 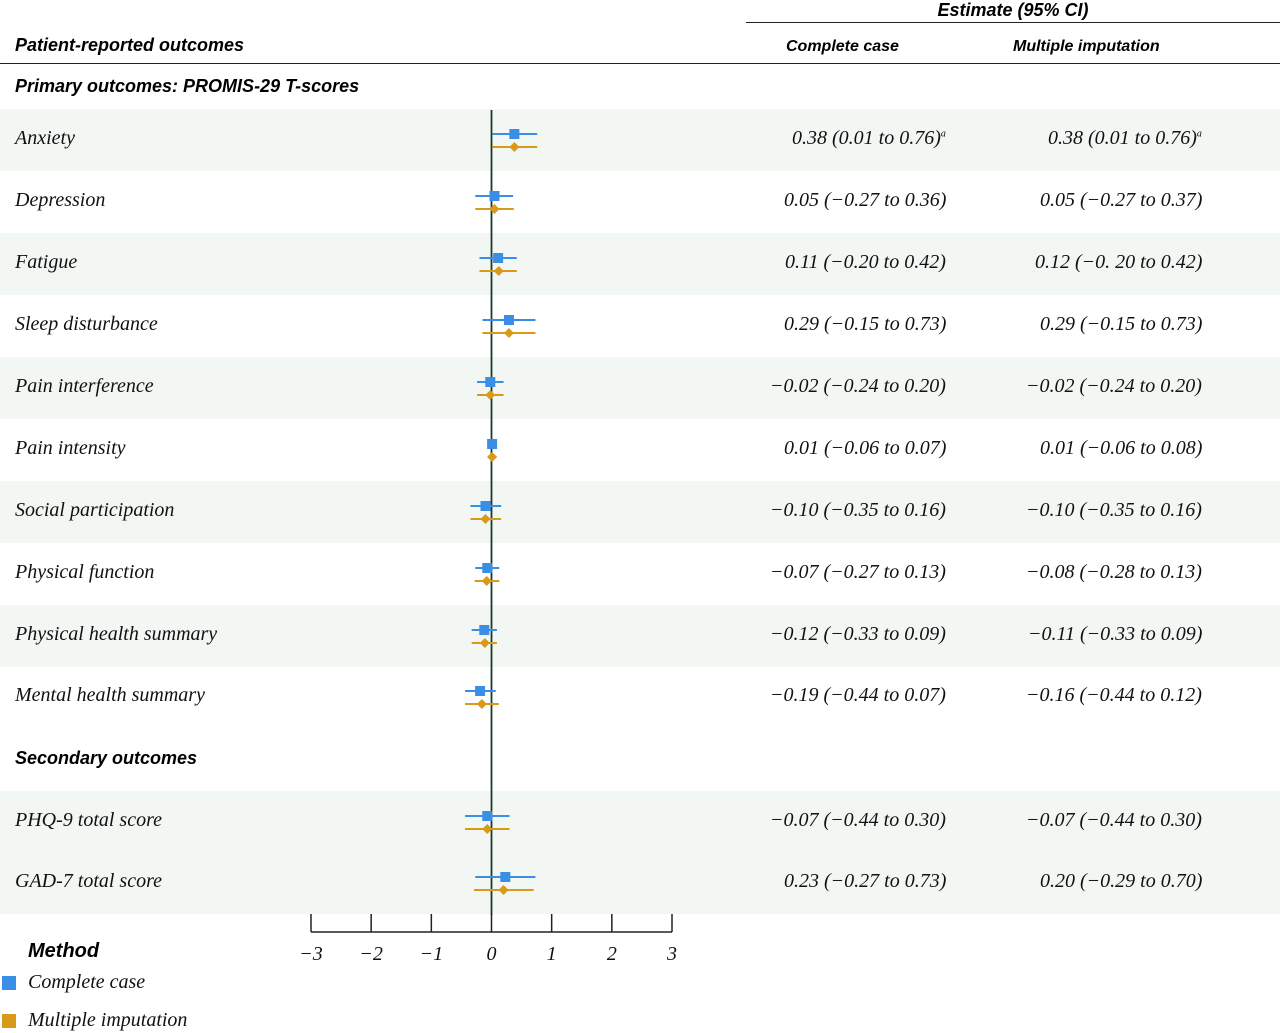 What do you see at coordinates (371, 954) in the screenshot?
I see `x-tick-label: −2` at bounding box center [371, 954].